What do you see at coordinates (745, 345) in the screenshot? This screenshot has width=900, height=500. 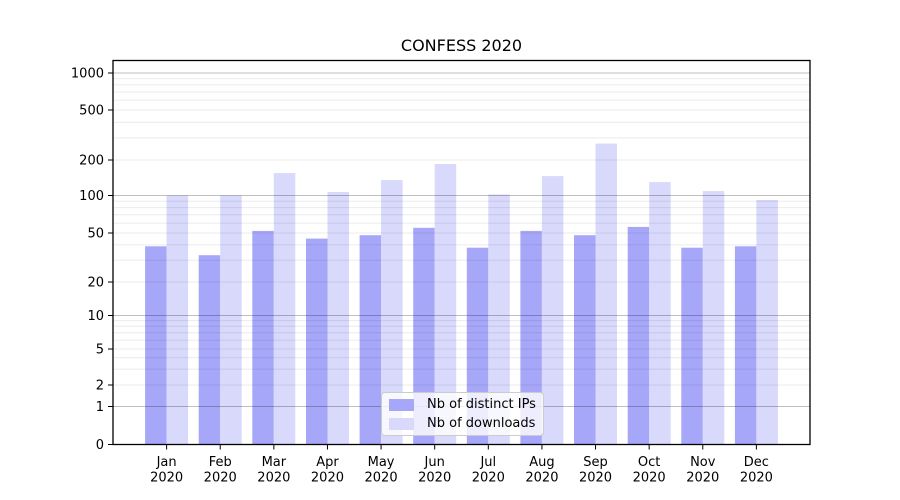 I see `bar-distinct-ips-dec` at bounding box center [745, 345].